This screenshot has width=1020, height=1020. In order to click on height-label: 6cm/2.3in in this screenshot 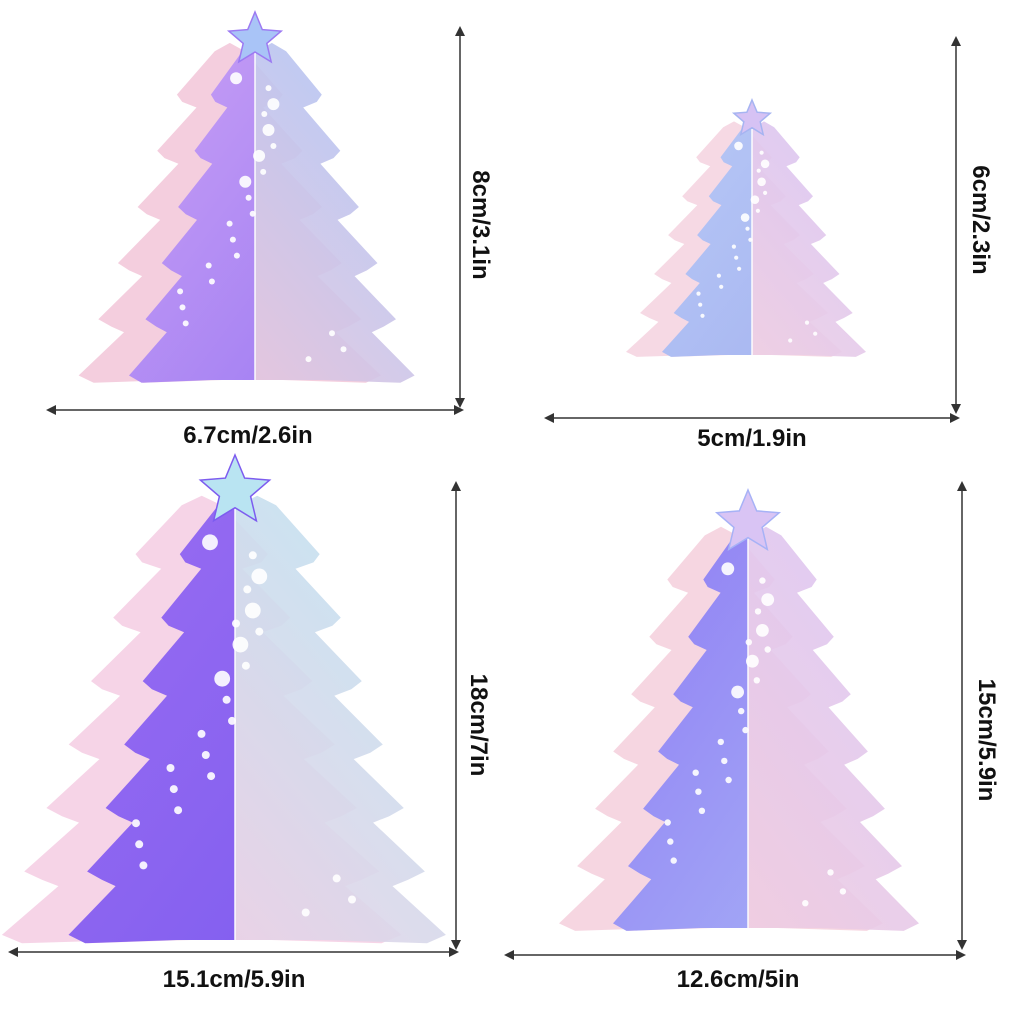, I will do `click(980, 220)`.